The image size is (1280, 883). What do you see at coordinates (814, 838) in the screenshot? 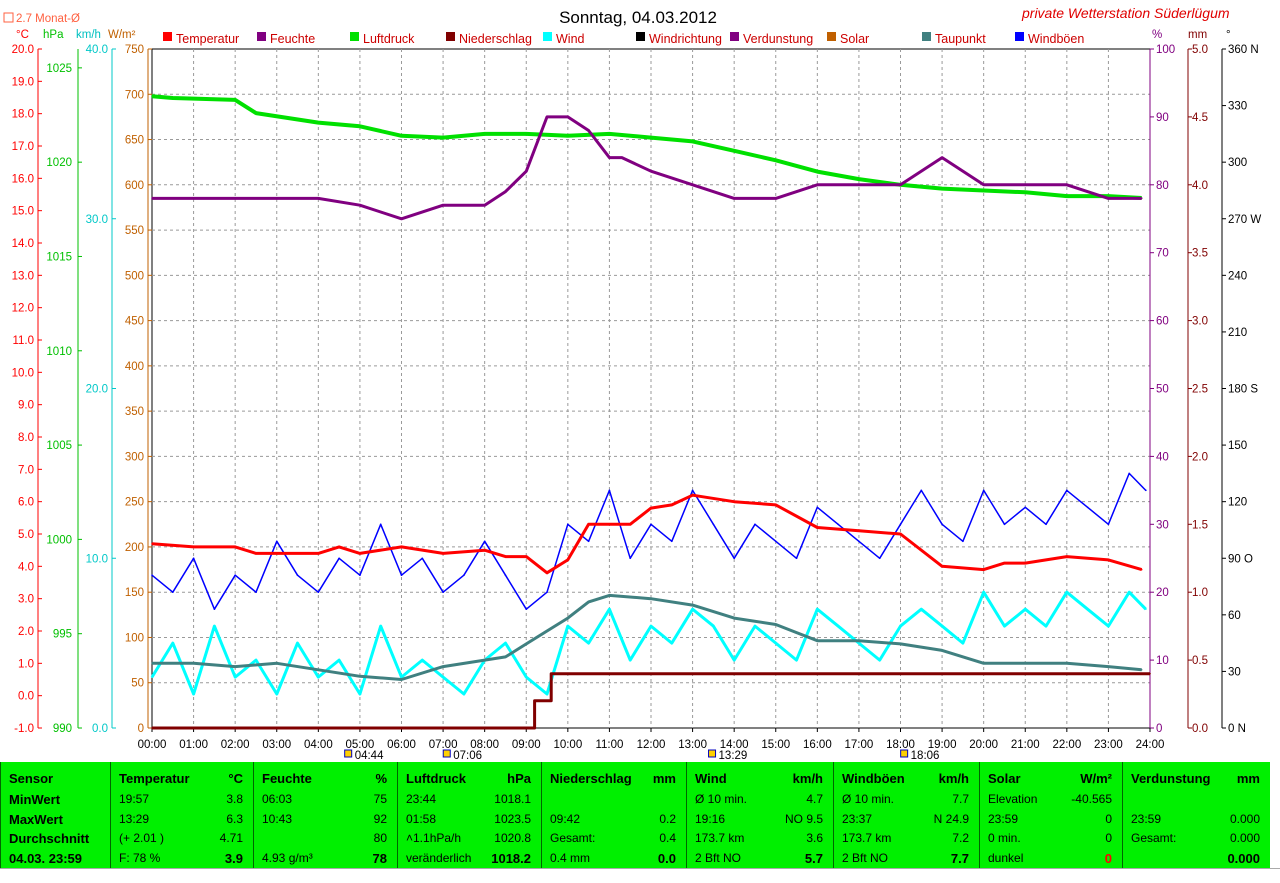
I see `summary-row-value: 3.6` at bounding box center [814, 838].